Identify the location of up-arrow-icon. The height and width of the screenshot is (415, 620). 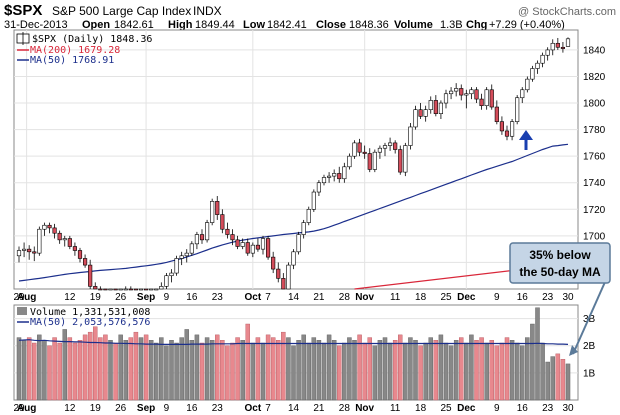
(526, 140).